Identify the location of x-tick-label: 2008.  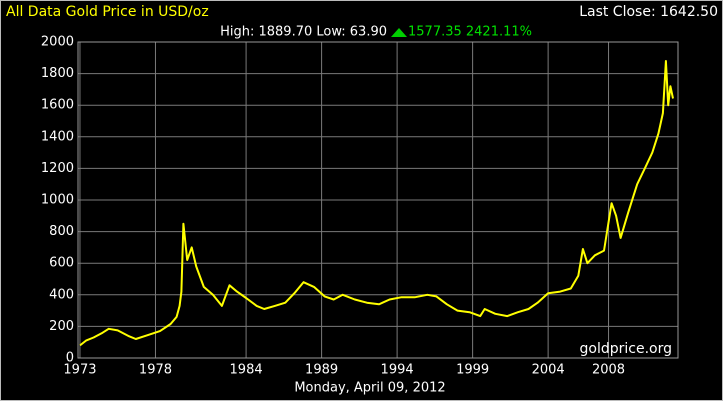
(608, 370).